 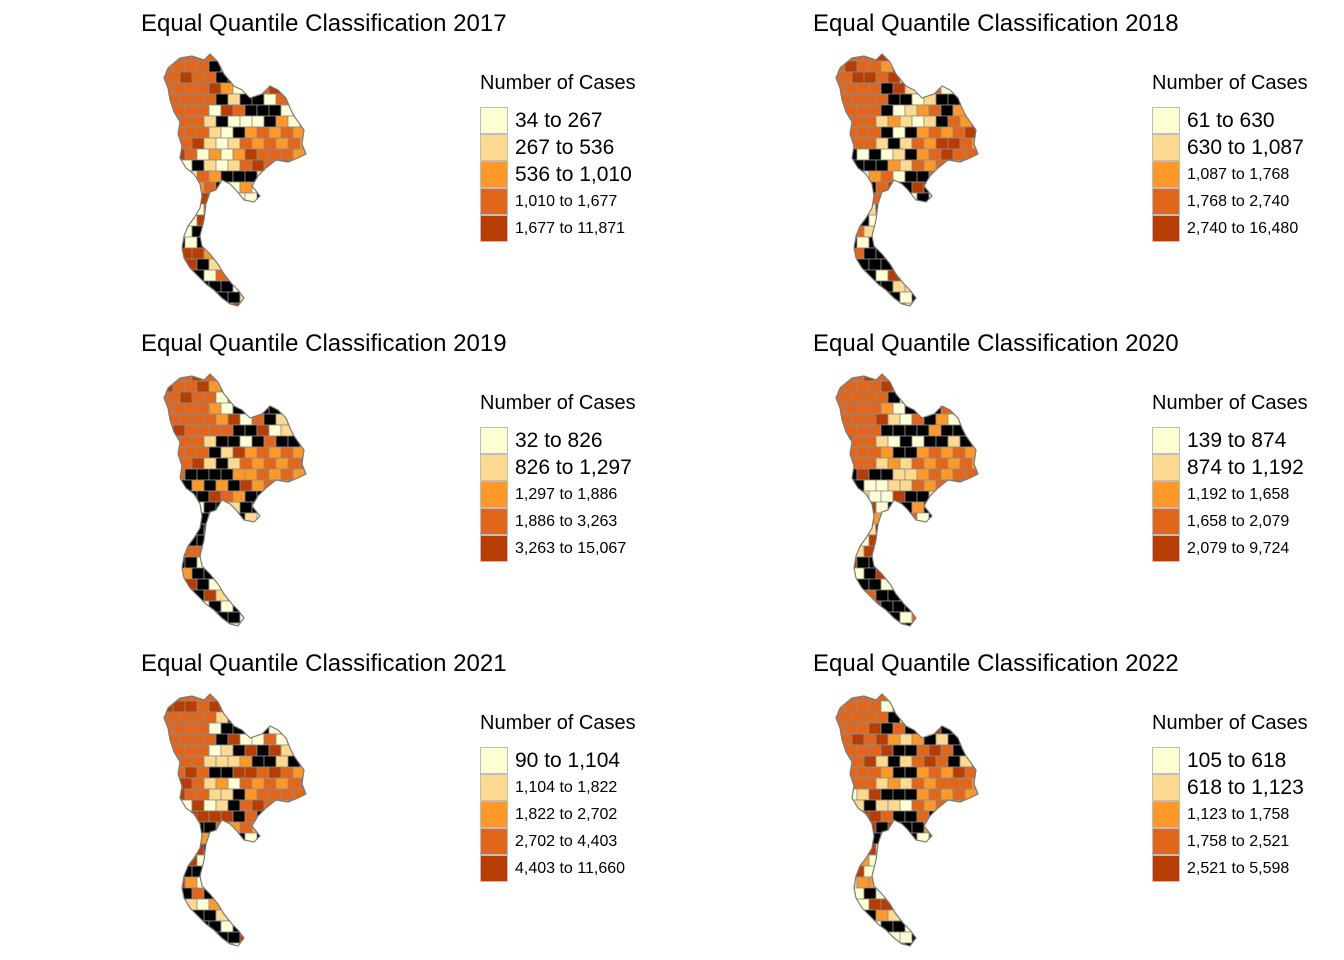 What do you see at coordinates (568, 760) in the screenshot?
I see `legend-label: 90 to 1,104` at bounding box center [568, 760].